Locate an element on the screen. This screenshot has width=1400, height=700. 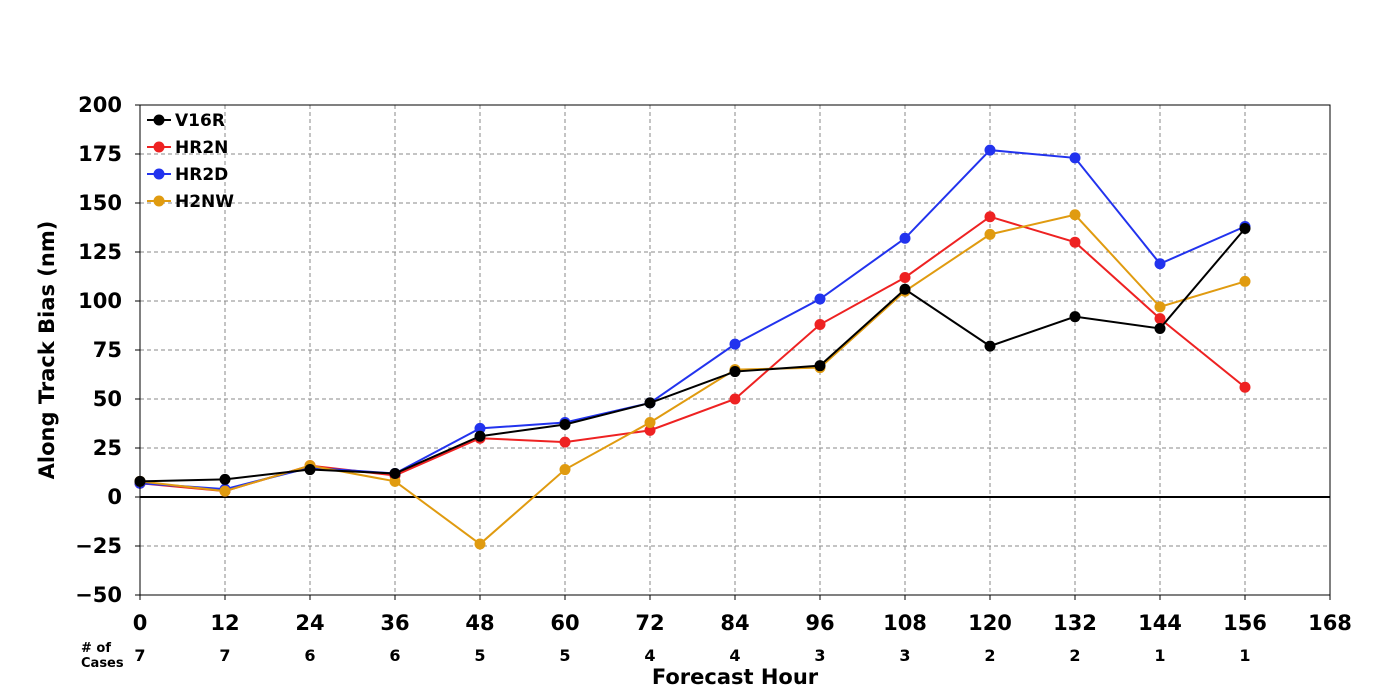
y-axis-ticks: 200 175 150 125 100 75 50 25 0 −25 −50 is located at coordinates (107, 350).